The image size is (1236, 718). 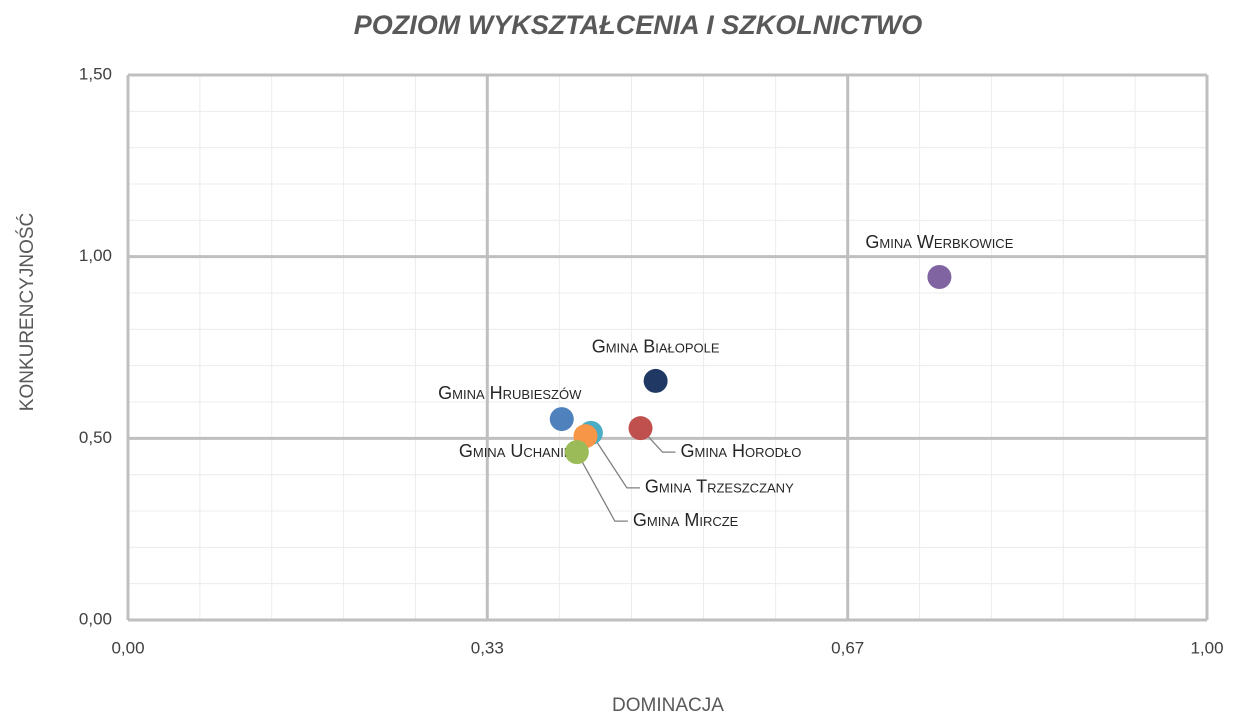 I want to click on y-axis-title: KONKURENCYJNOŚĆ, so click(x=27, y=312).